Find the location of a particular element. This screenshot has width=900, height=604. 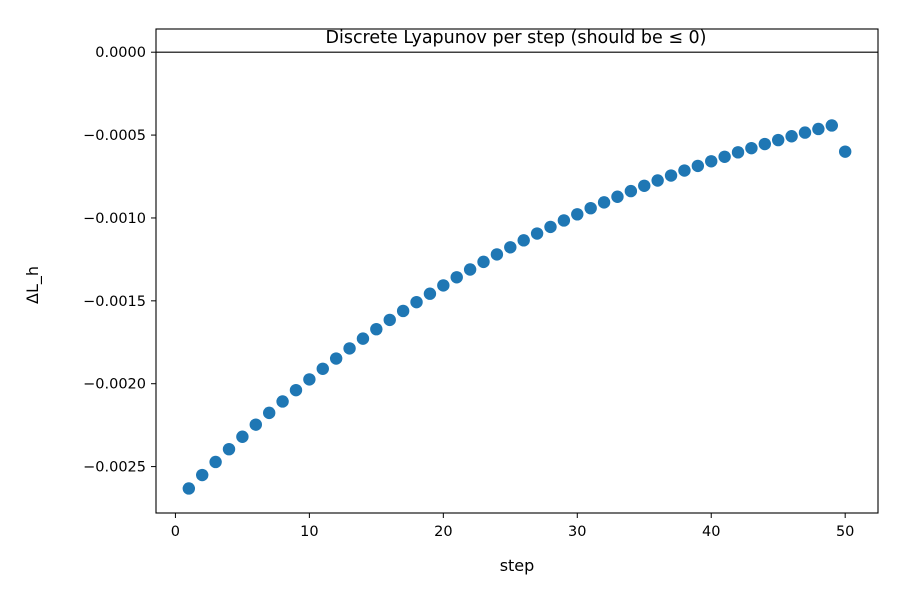

x-tick-label: 20 is located at coordinates (443, 532).